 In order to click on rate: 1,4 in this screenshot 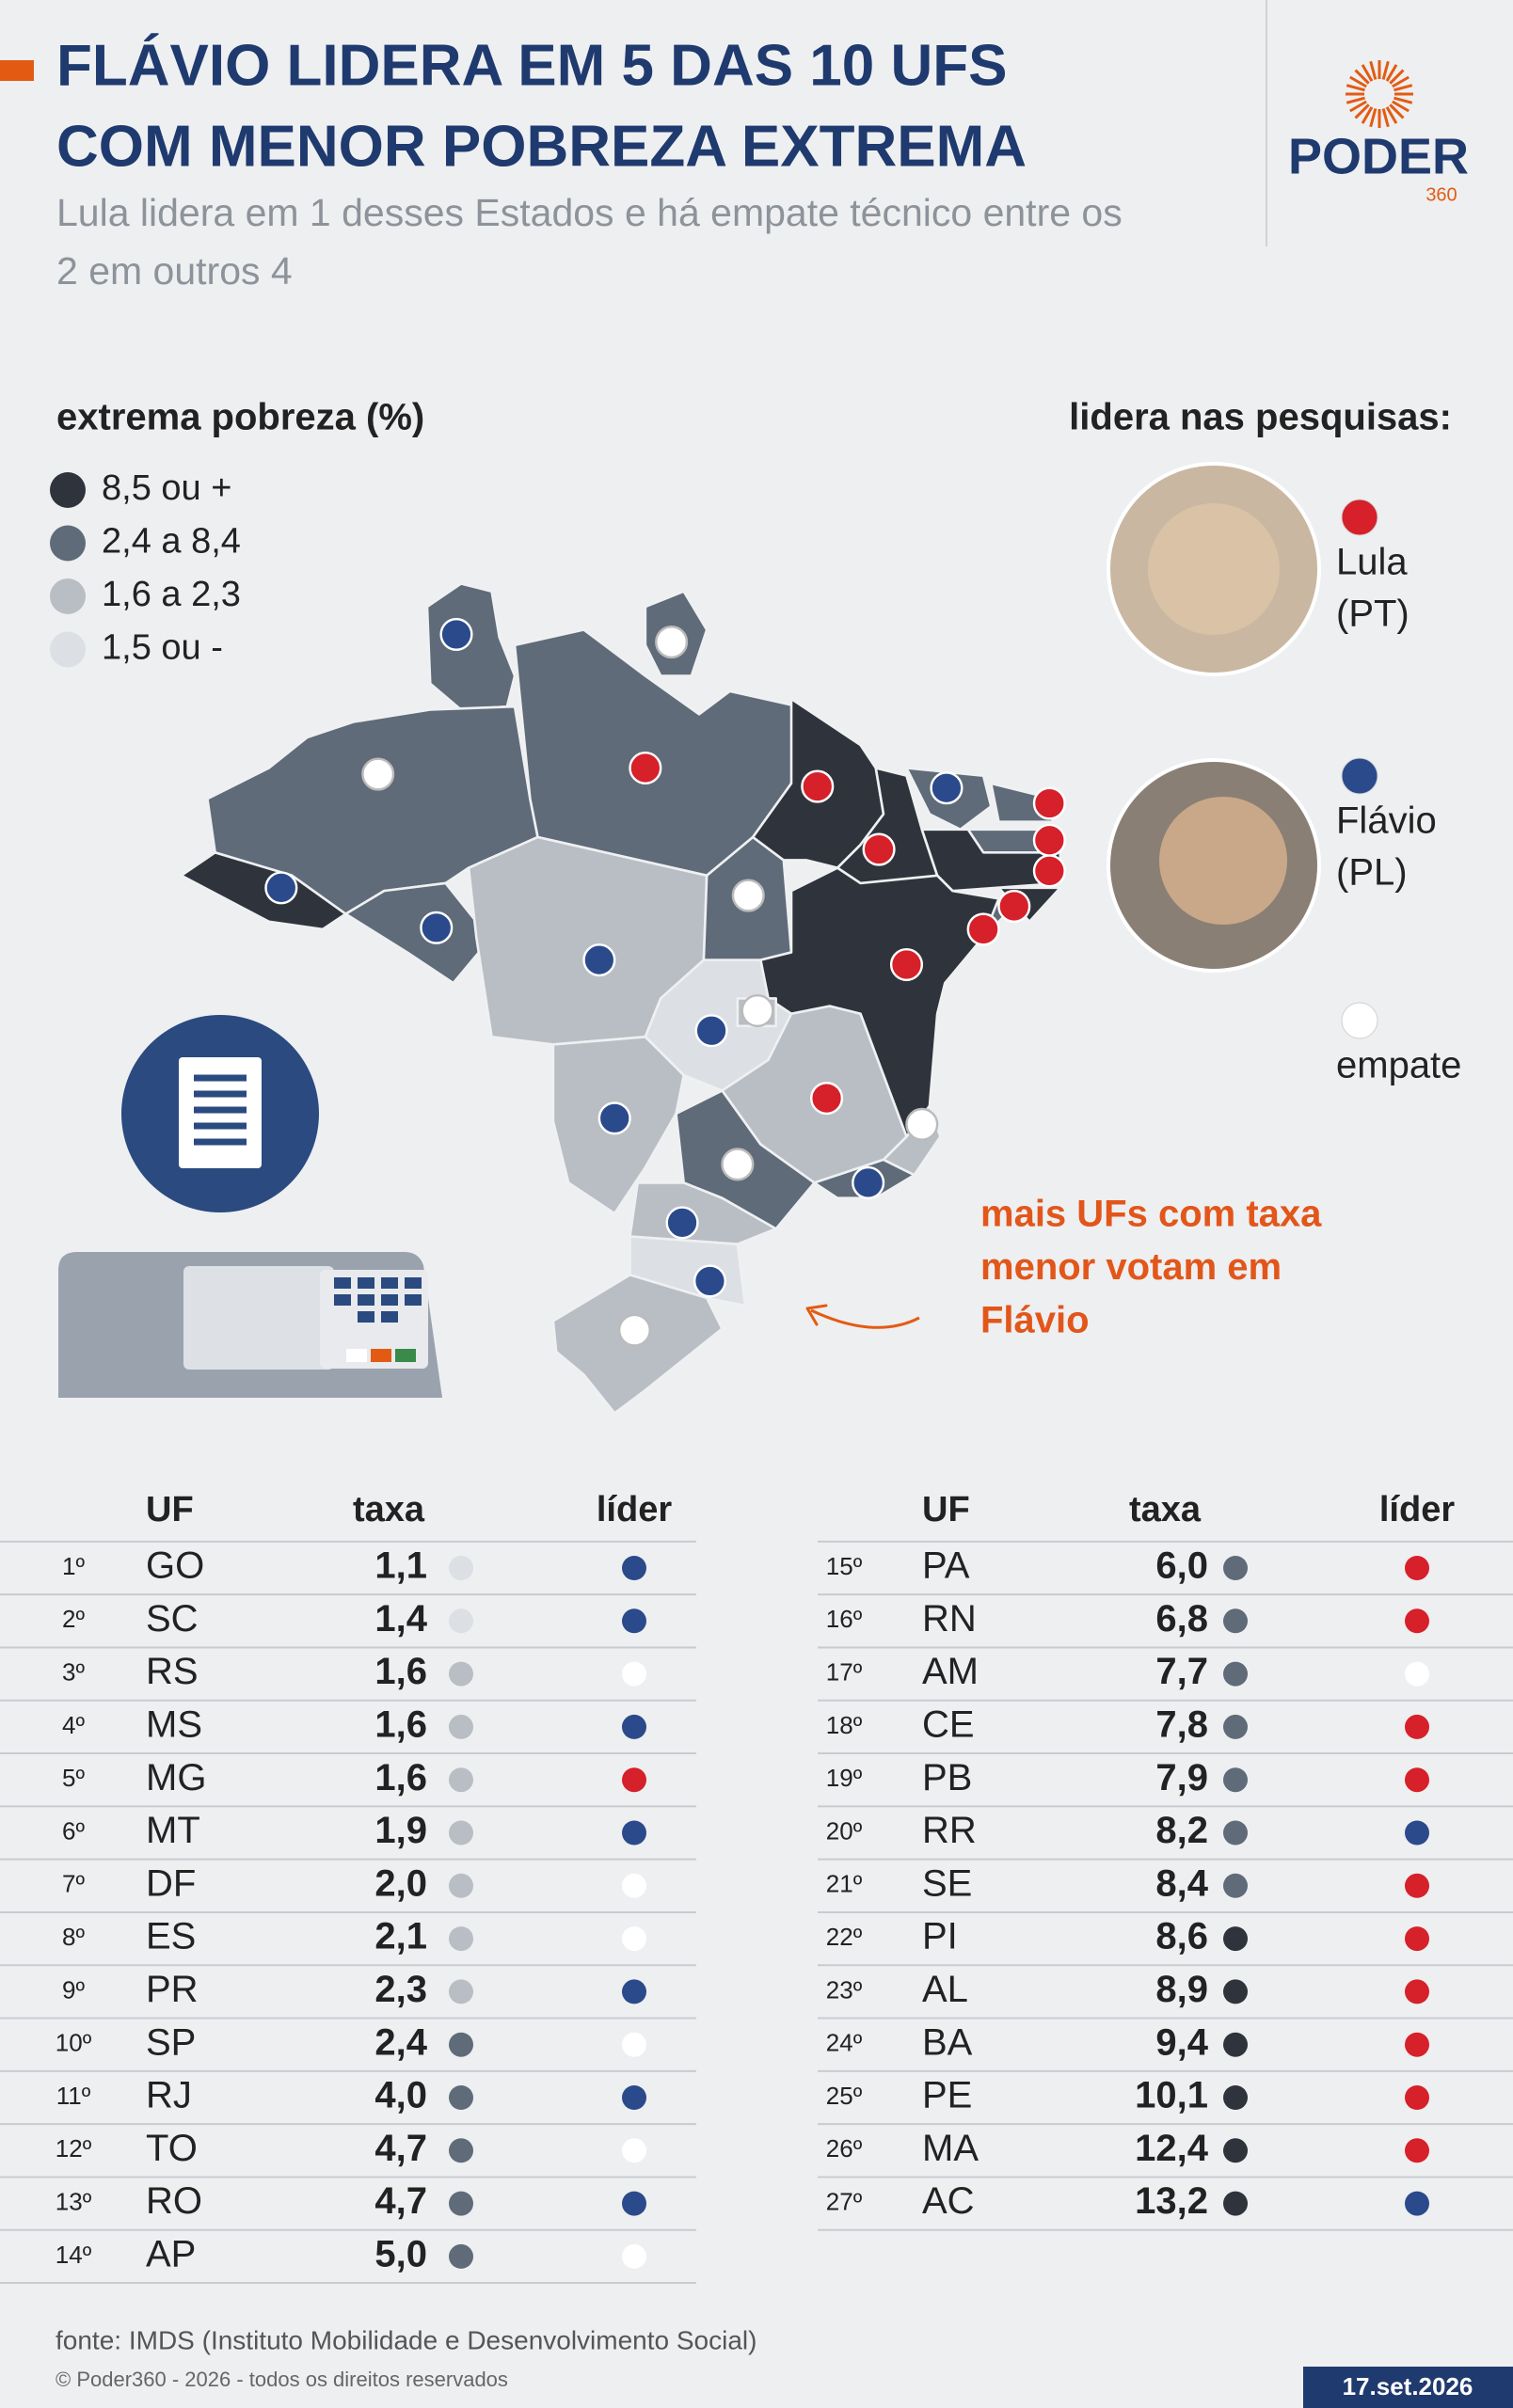, I will do `click(400, 1619)`.